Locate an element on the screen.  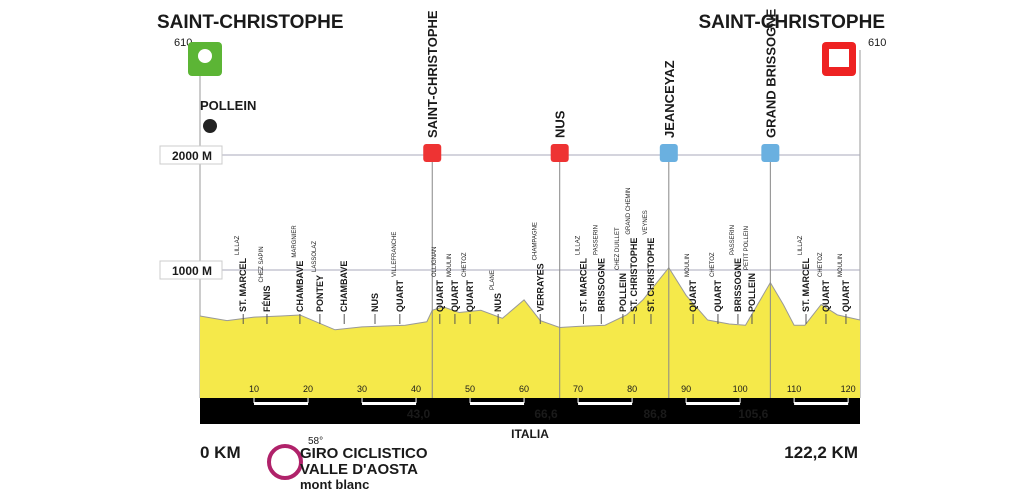
start-distance: 0 KM is located at coordinates (220, 452).